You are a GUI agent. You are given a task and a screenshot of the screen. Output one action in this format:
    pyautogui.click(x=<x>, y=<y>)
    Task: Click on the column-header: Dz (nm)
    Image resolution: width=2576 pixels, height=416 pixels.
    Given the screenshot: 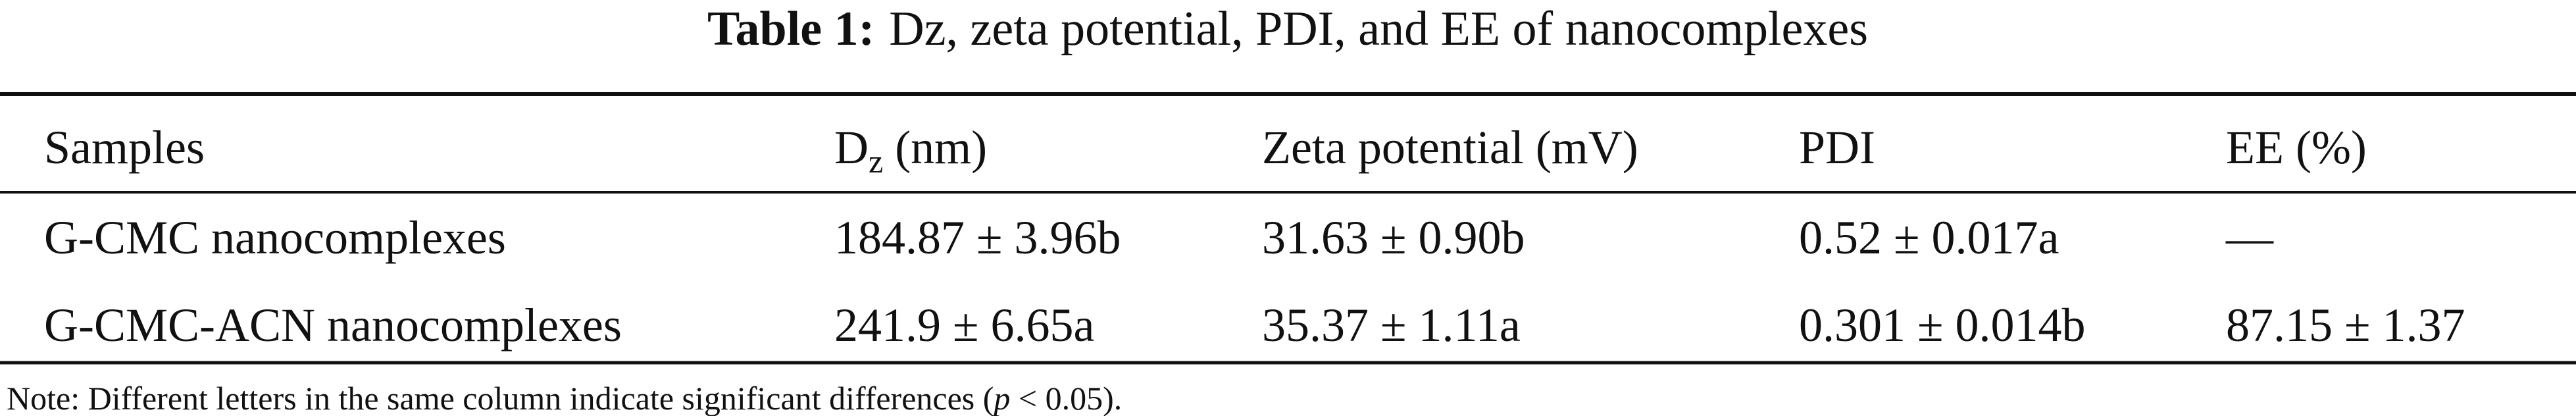 What is the action you would take?
    pyautogui.click(x=910, y=150)
    